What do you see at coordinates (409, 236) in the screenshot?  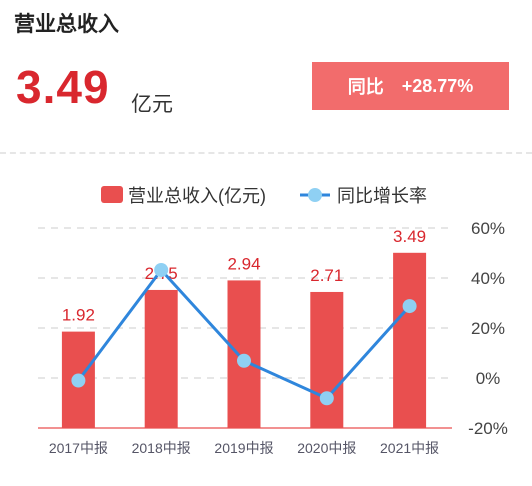 I see `bar-value-label: 3.49` at bounding box center [409, 236].